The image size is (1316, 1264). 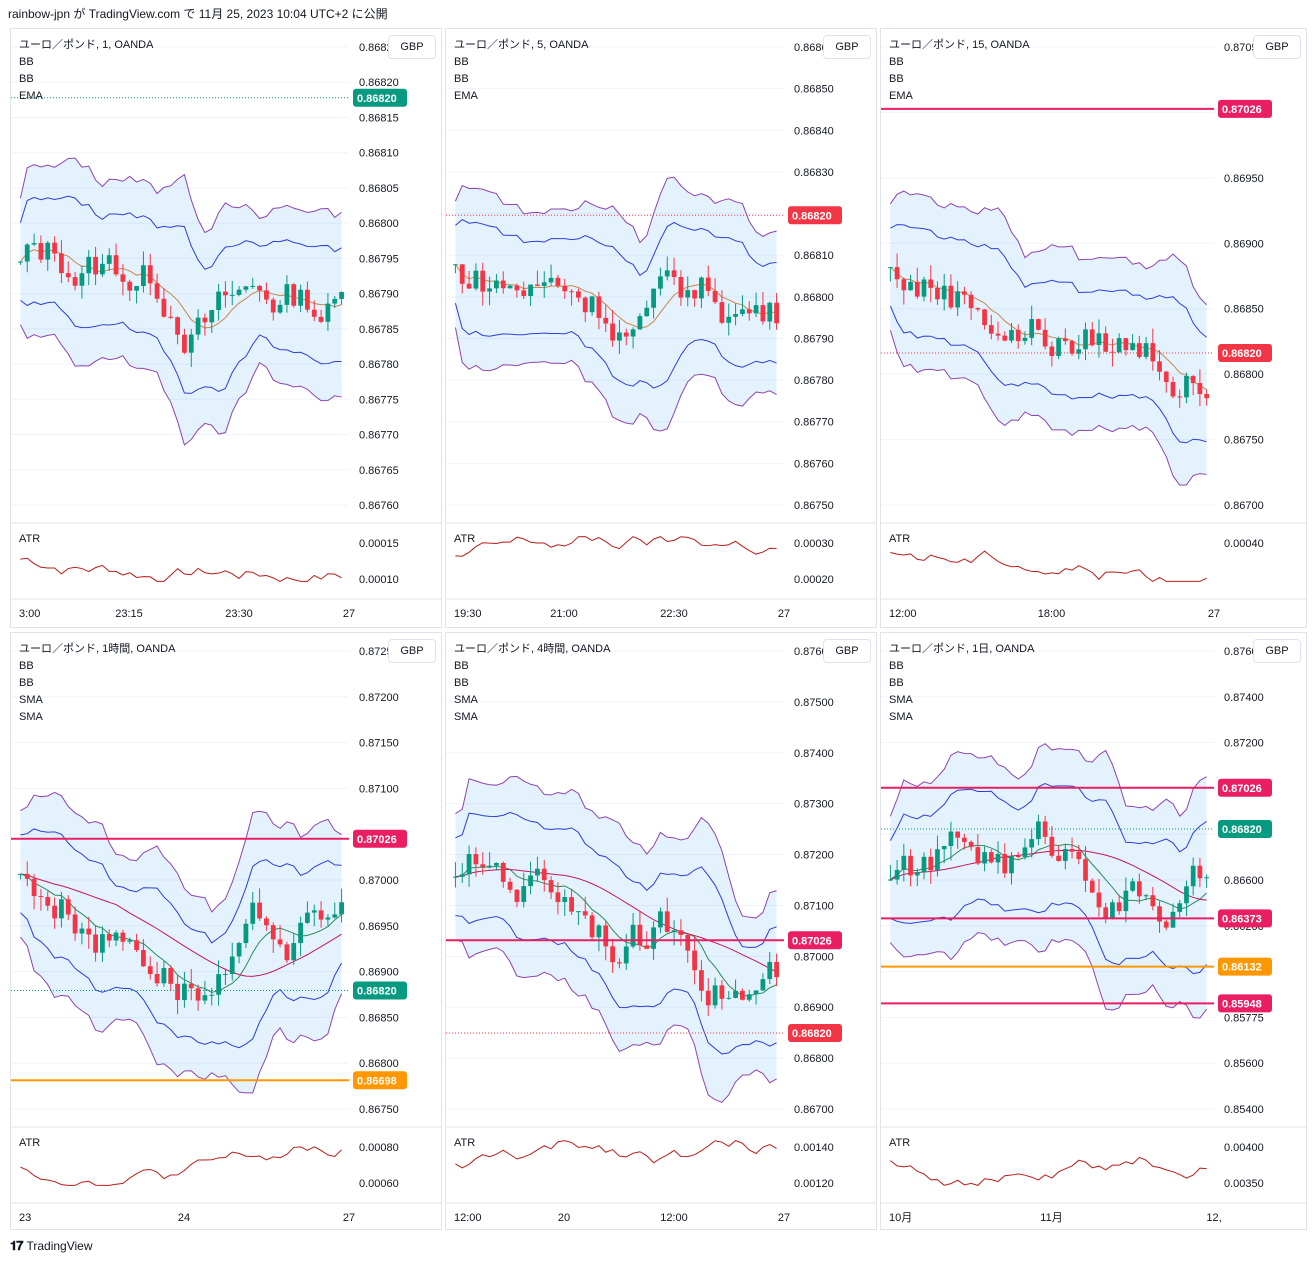 I want to click on y-tick-label: 0.87000, so click(x=814, y=957).